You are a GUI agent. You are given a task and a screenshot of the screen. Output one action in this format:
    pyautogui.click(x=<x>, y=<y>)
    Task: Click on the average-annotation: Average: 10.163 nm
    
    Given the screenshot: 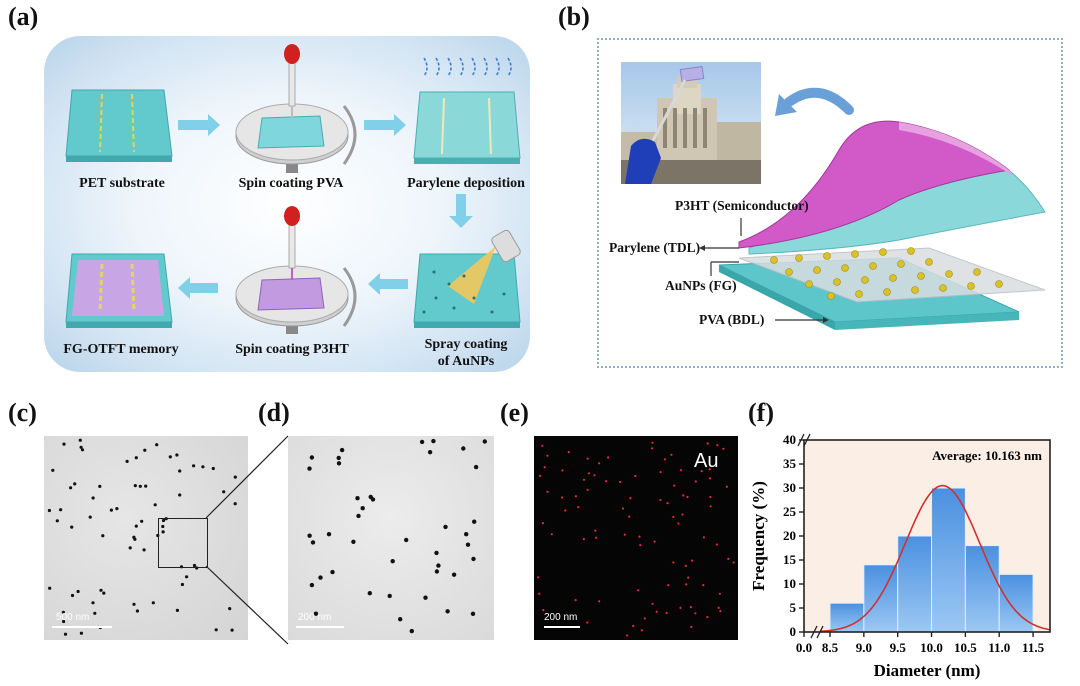 What is the action you would take?
    pyautogui.click(x=987, y=455)
    